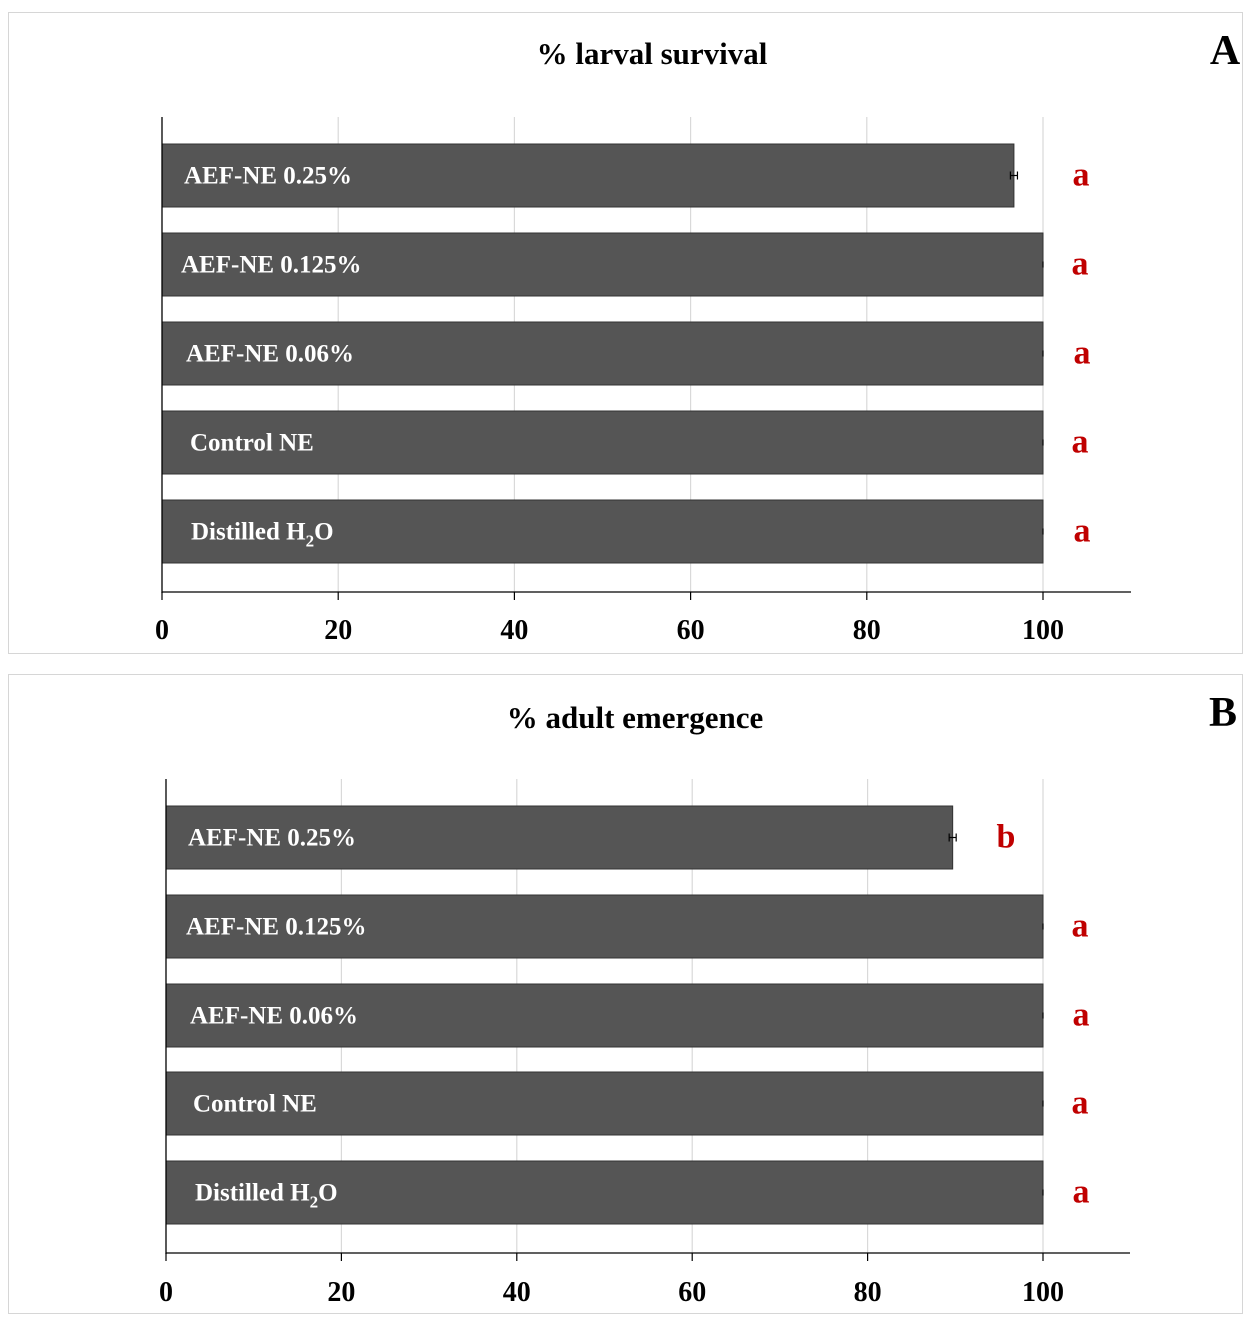 The width and height of the screenshot is (1244, 1317). Describe the element at coordinates (1223, 713) in the screenshot. I see `panel-letter: B` at that location.